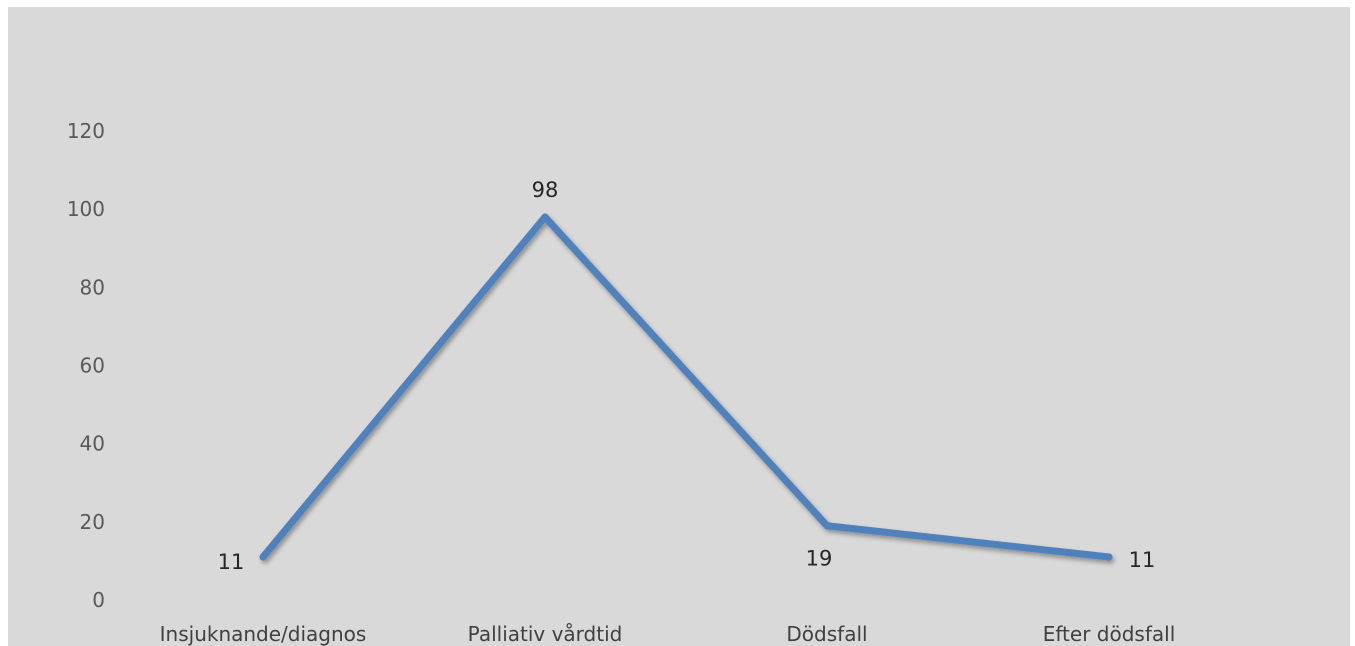 The width and height of the screenshot is (1355, 646). What do you see at coordinates (545, 190) in the screenshot?
I see `data-label: 98` at bounding box center [545, 190].